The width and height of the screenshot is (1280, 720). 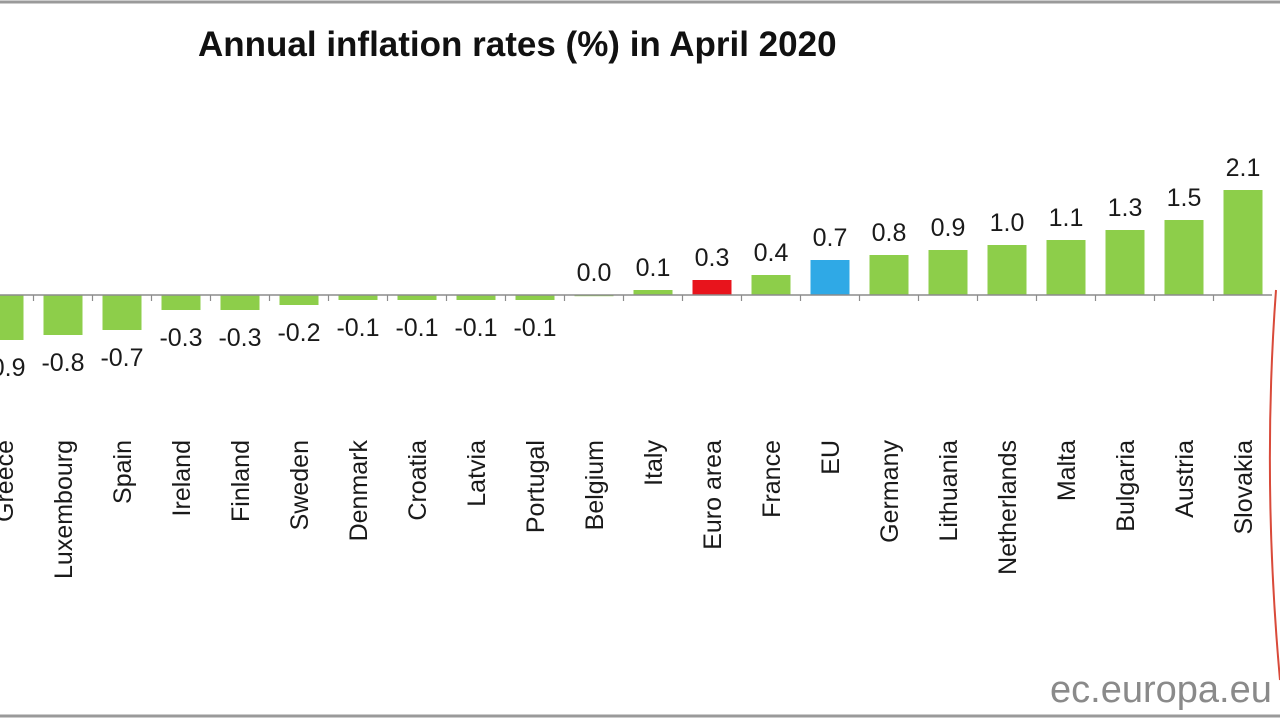 I want to click on value-label-spain: -0.7, so click(x=121, y=358).